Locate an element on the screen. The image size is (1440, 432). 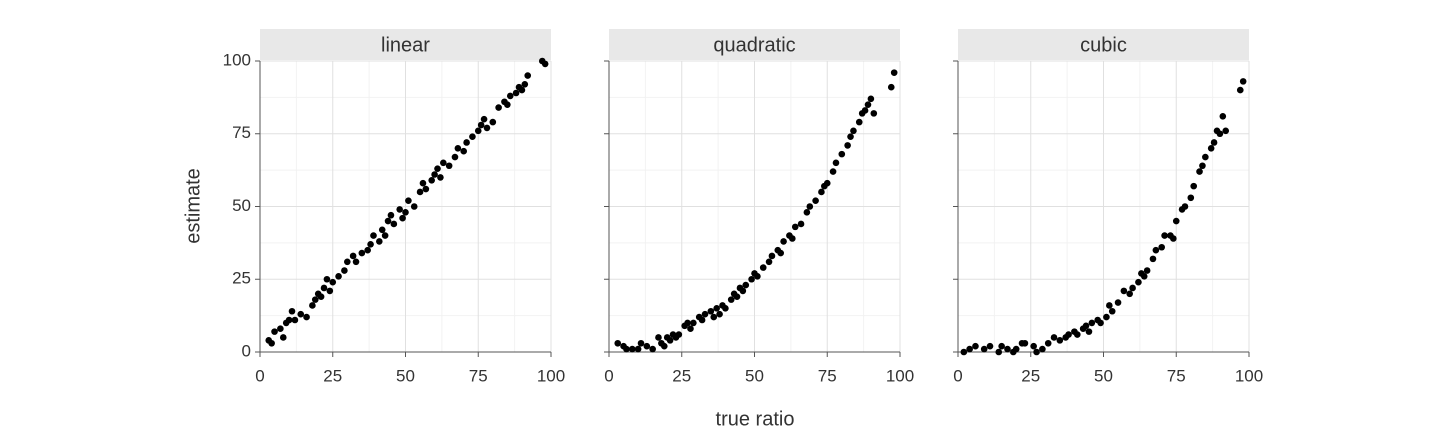
strip is located at coordinates (1103, 44).